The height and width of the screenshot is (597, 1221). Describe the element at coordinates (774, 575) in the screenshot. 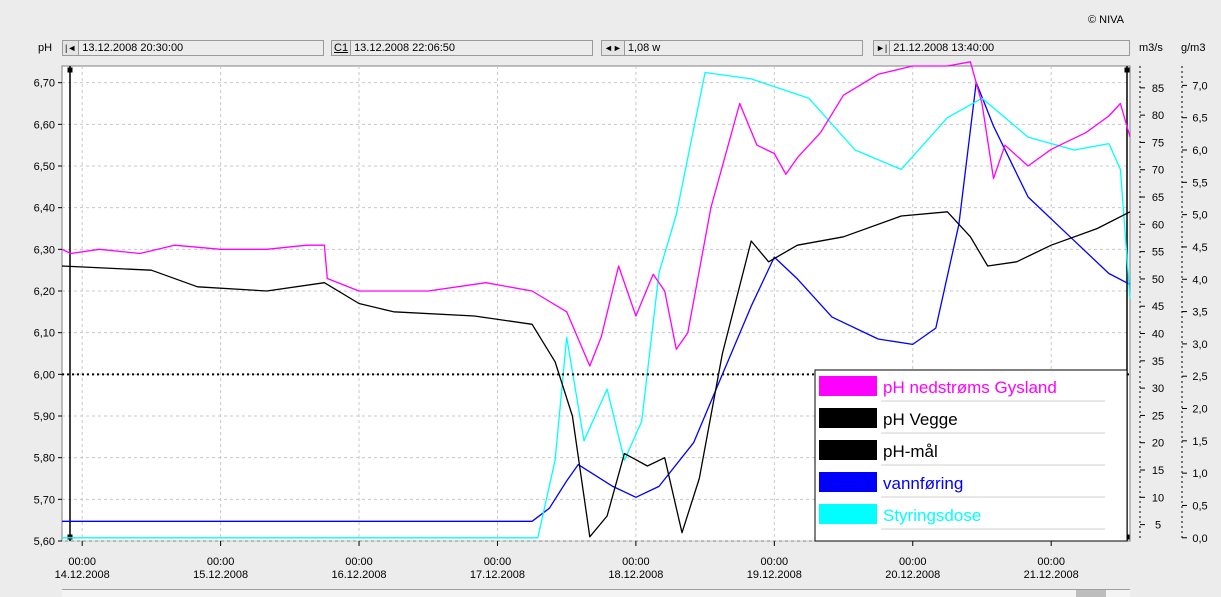

I see `x-tick-date-label: 19.12.2008` at that location.